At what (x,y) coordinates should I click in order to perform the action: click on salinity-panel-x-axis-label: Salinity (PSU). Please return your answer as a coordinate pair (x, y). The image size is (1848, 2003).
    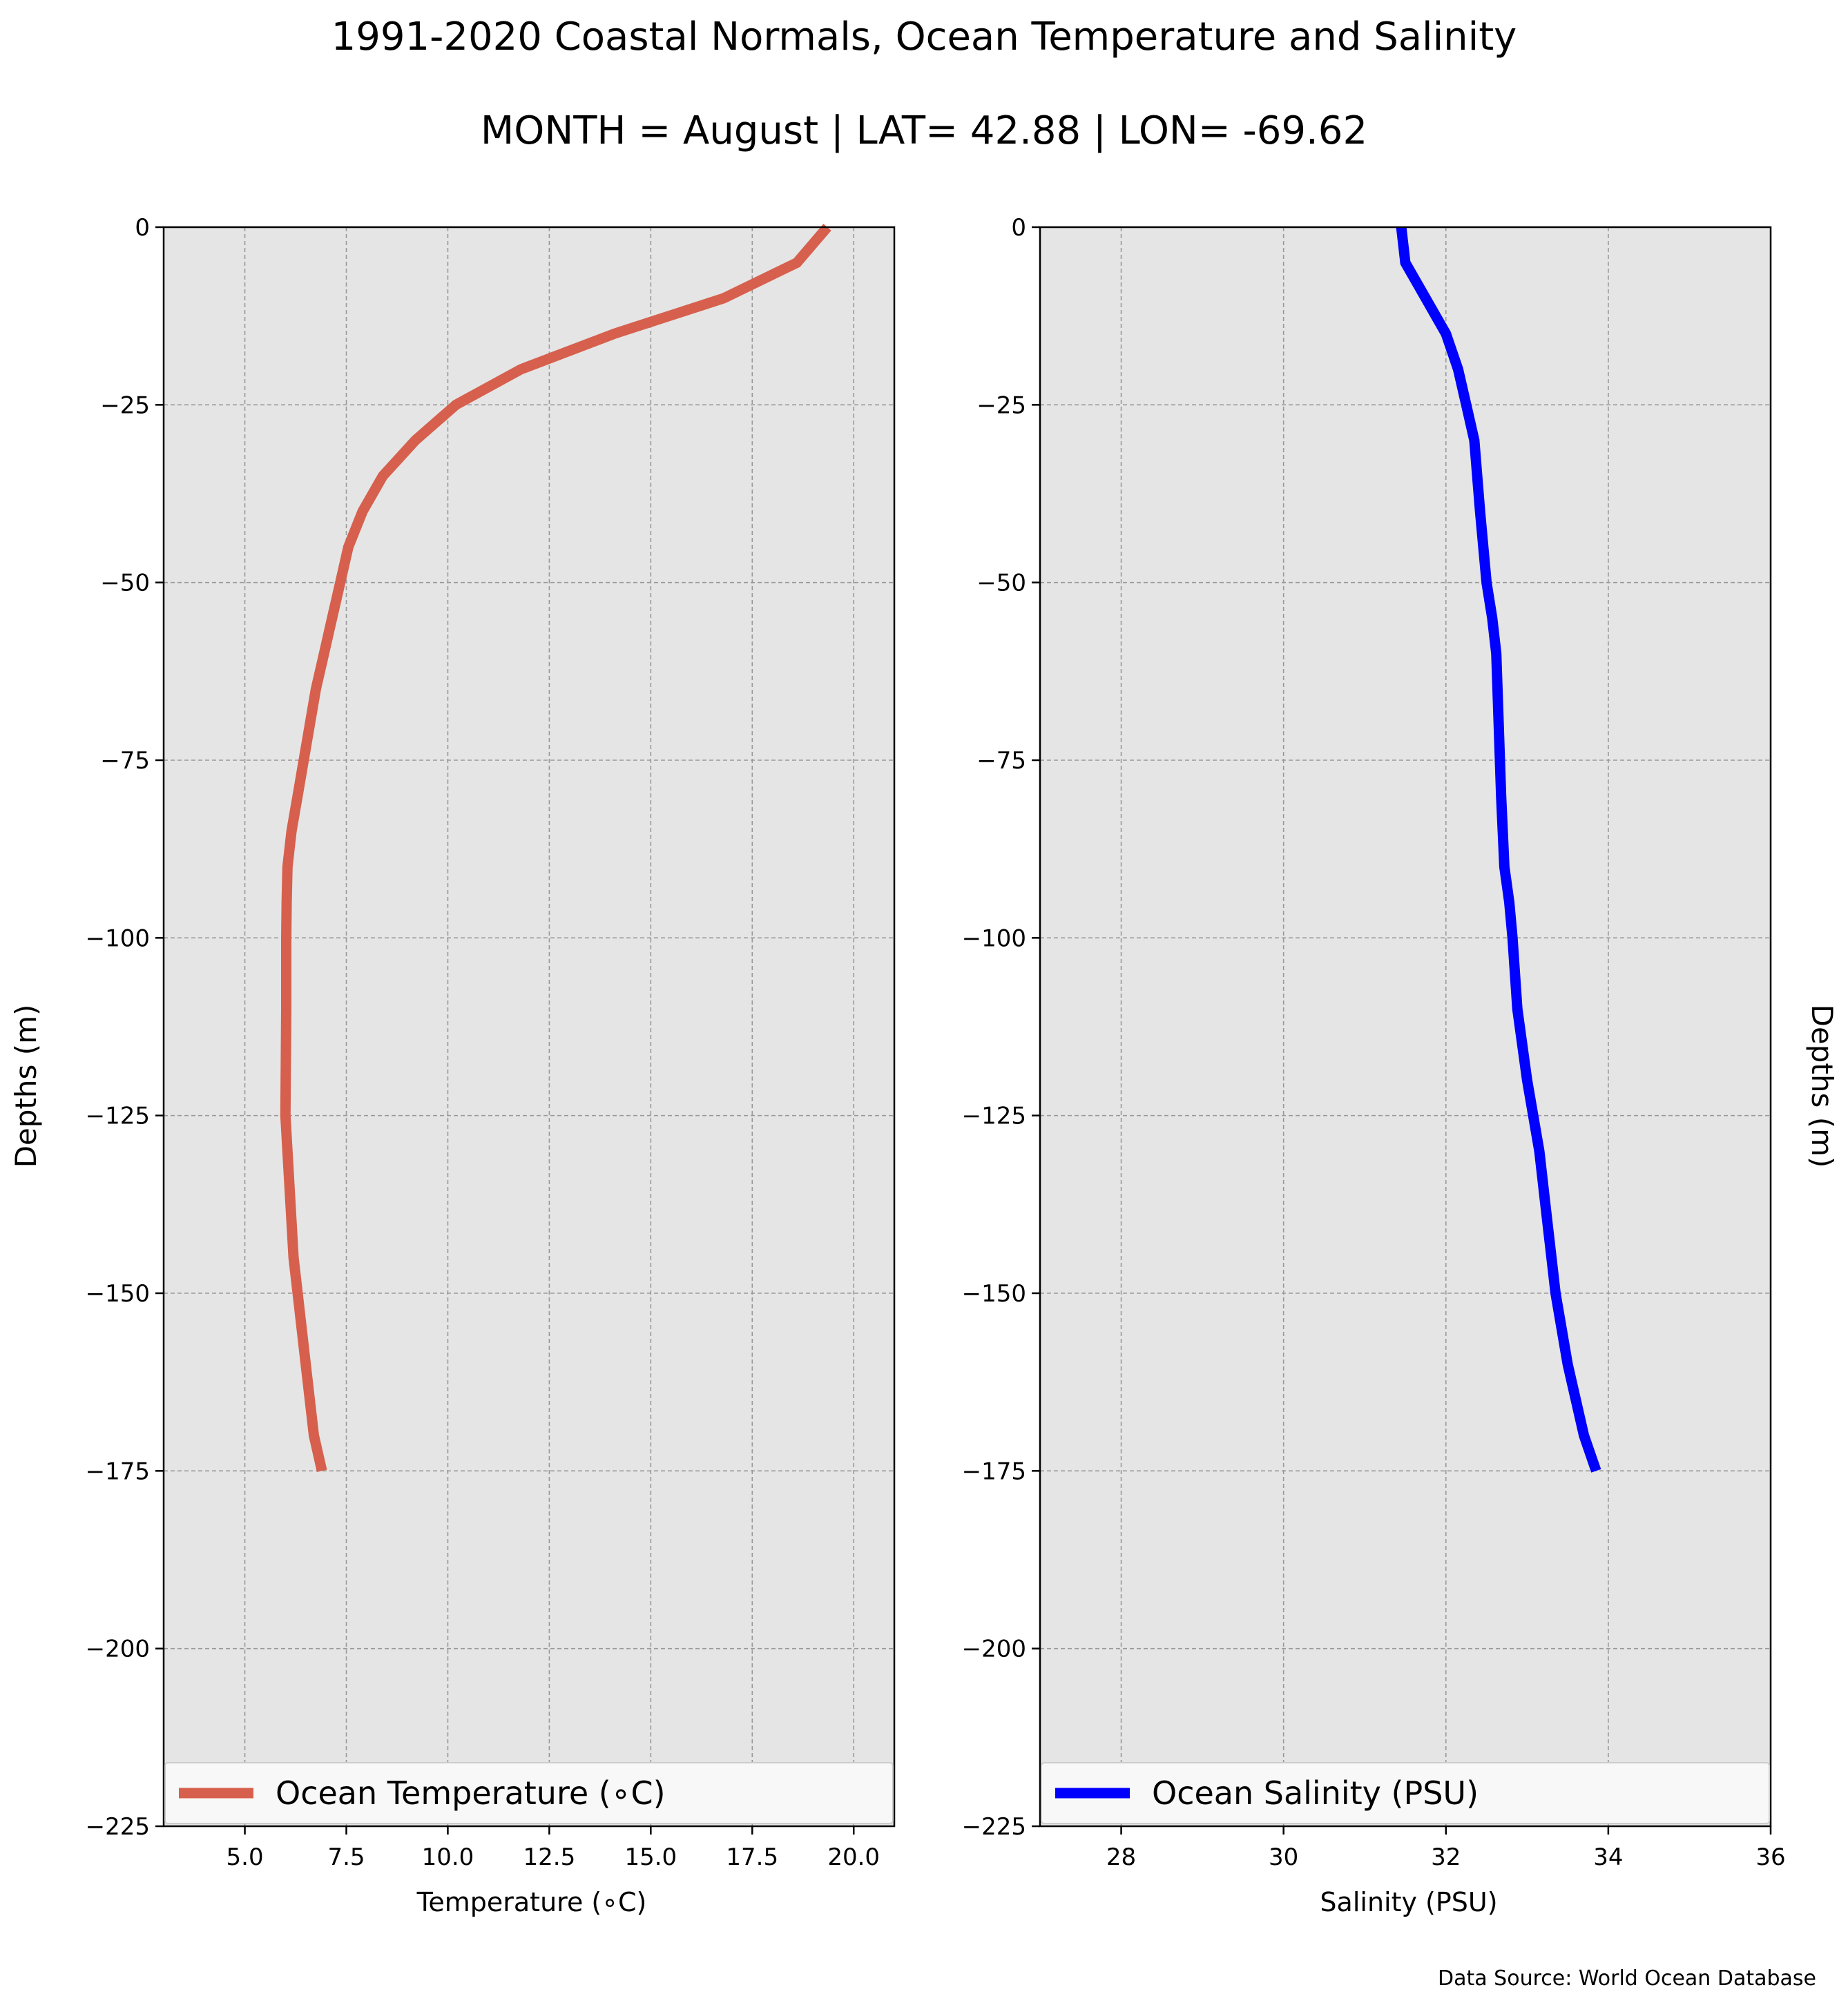
    Looking at the image, I should click on (1408, 1902).